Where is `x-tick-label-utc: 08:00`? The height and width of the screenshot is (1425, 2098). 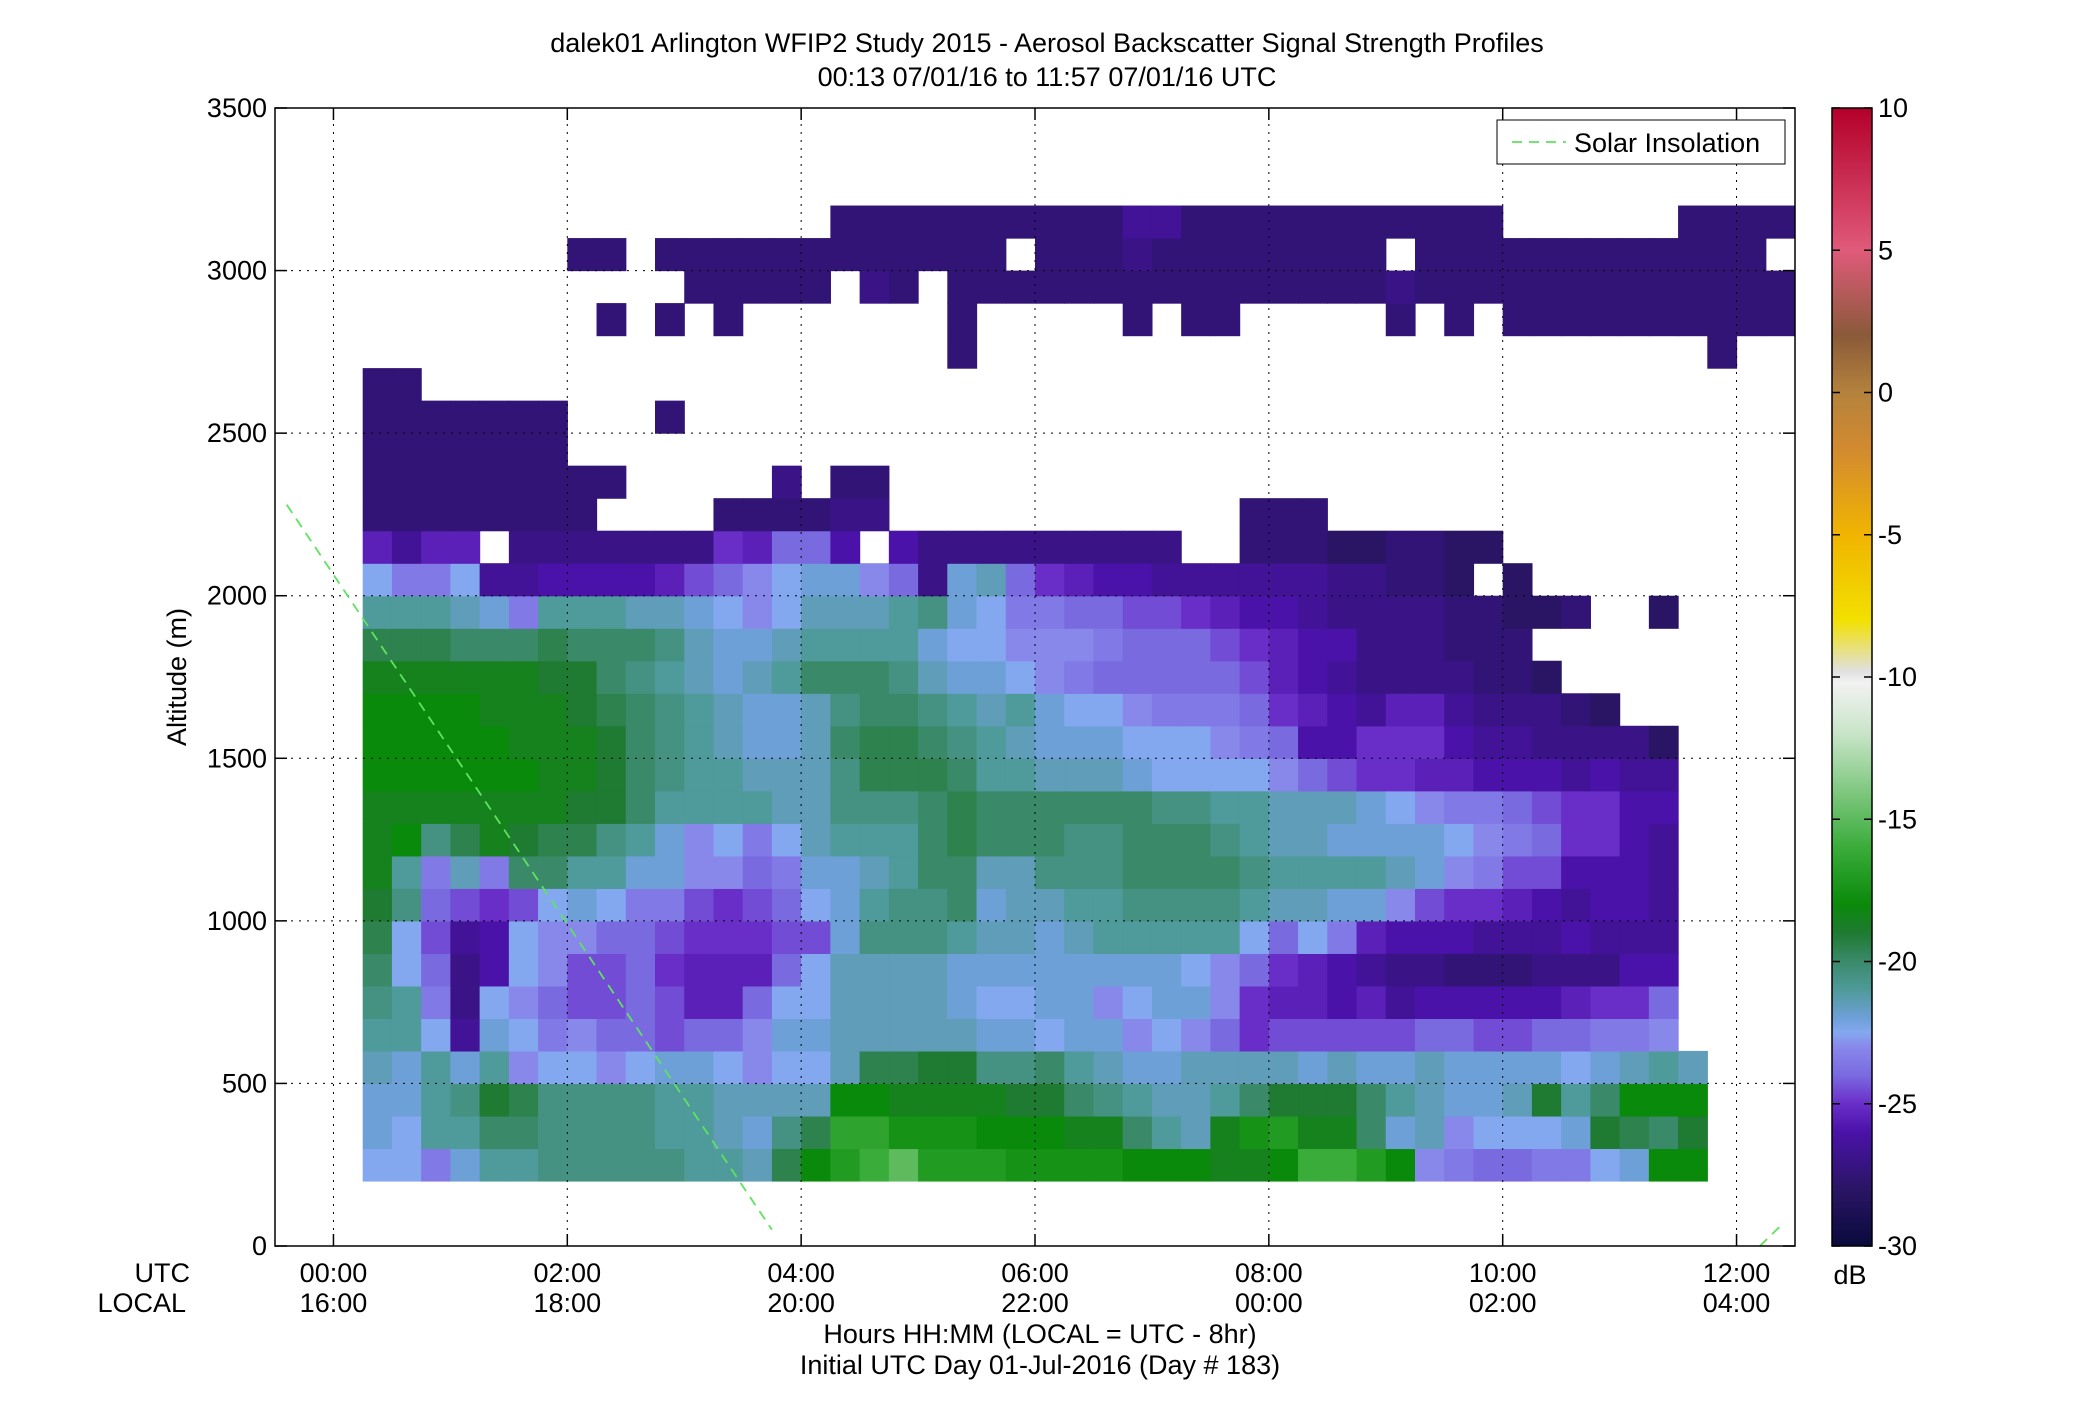
x-tick-label-utc: 08:00 is located at coordinates (1269, 1273).